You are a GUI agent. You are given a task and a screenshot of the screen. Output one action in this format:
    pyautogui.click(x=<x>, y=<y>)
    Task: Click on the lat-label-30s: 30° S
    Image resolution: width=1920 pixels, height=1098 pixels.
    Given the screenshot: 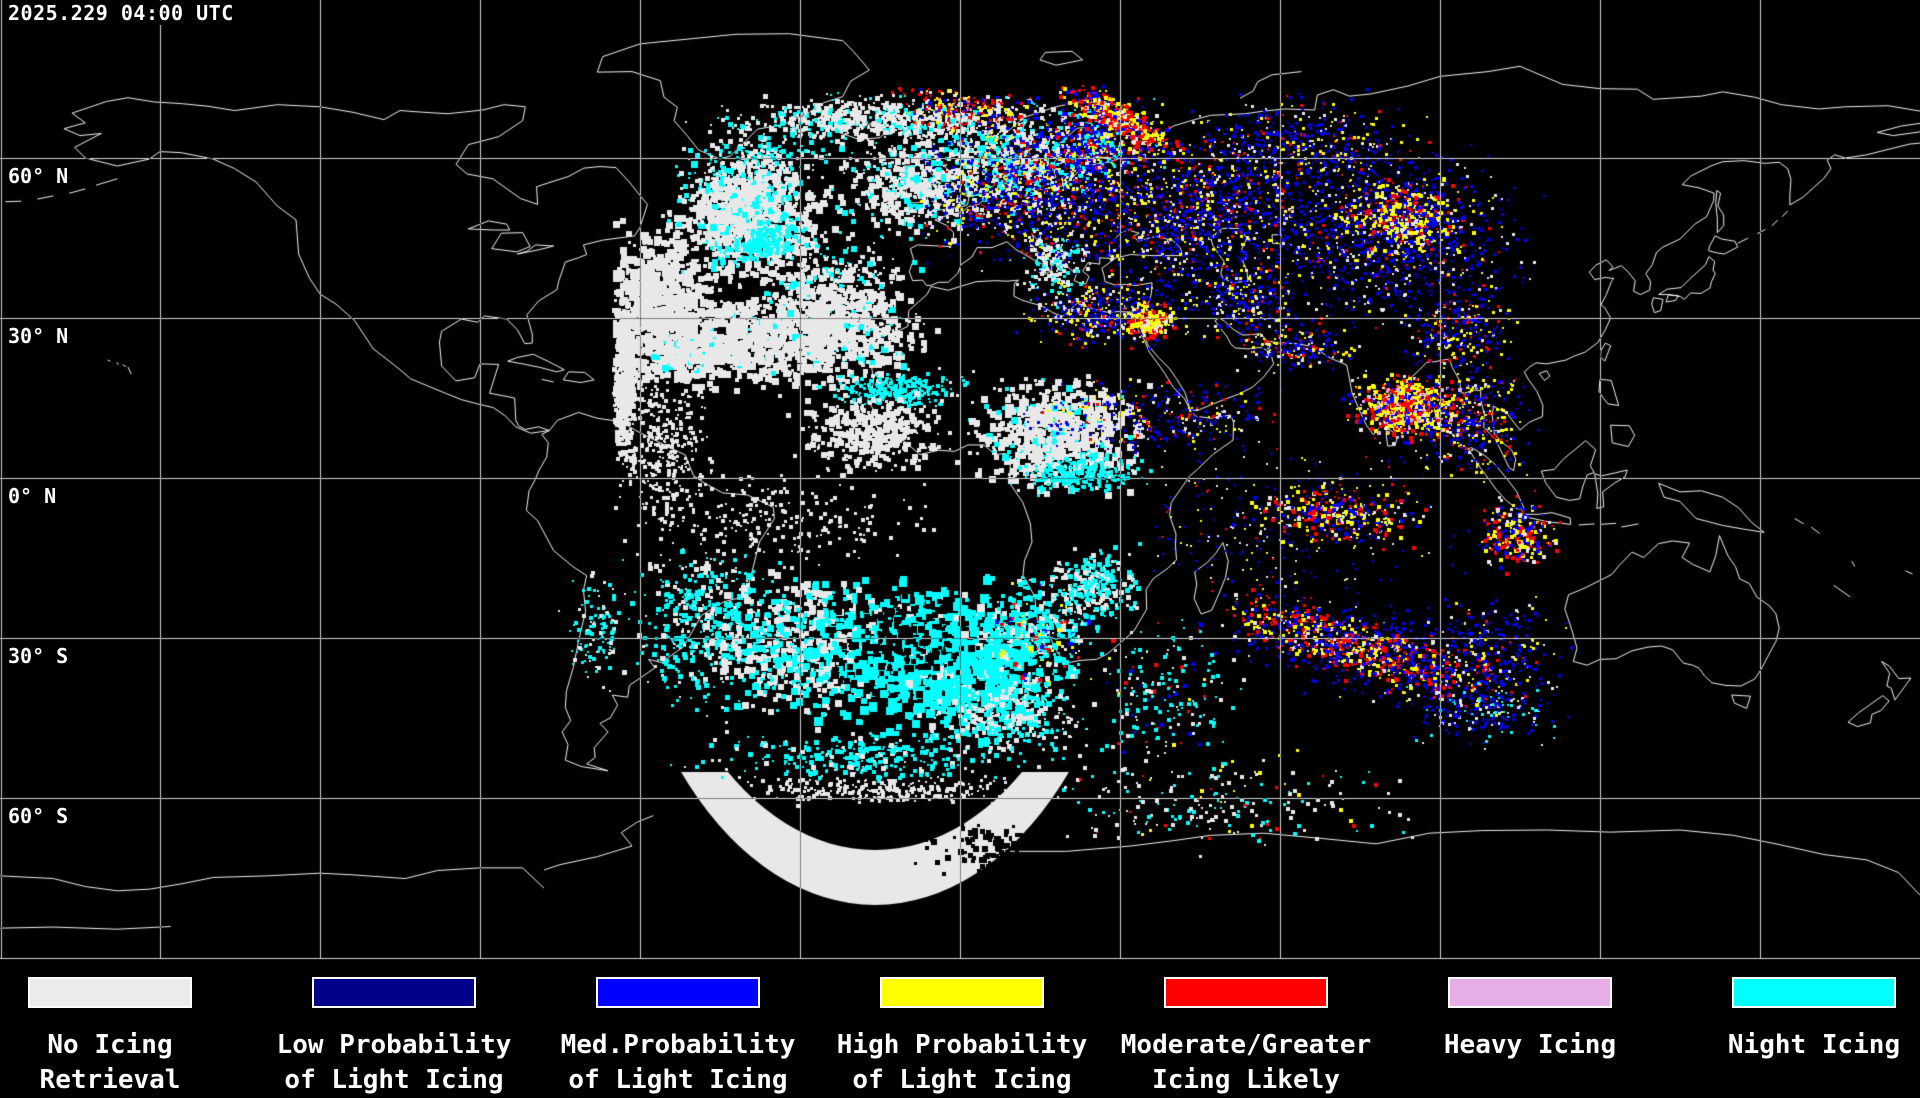 What is the action you would take?
    pyautogui.click(x=38, y=656)
    